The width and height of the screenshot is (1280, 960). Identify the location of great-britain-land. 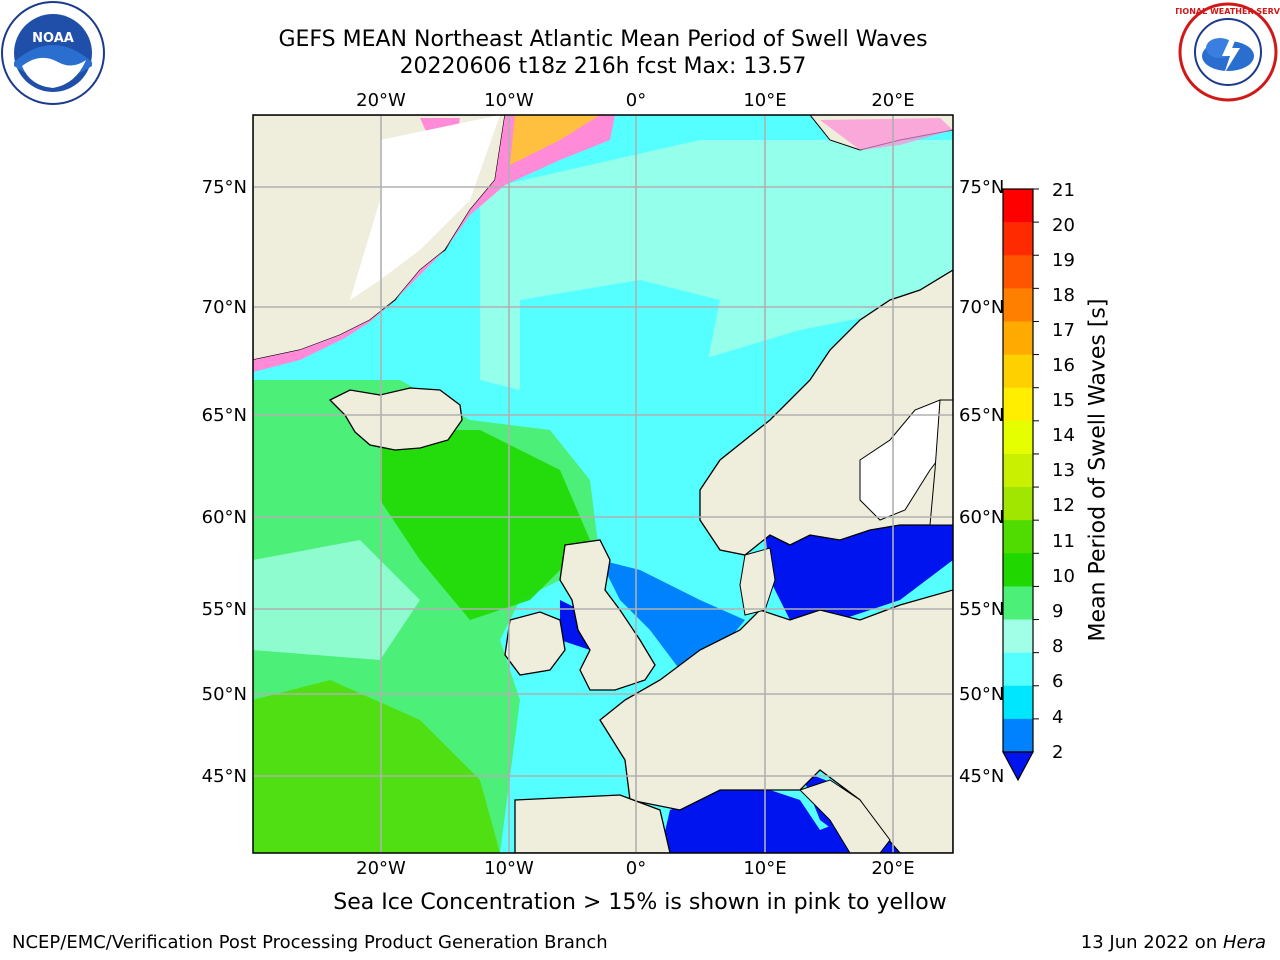
(607, 615).